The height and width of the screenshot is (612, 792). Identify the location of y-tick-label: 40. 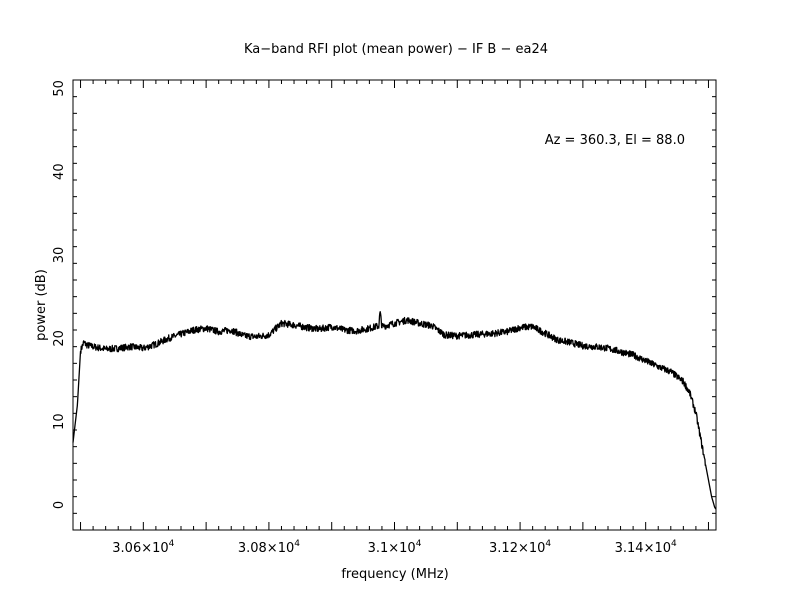
(59, 171).